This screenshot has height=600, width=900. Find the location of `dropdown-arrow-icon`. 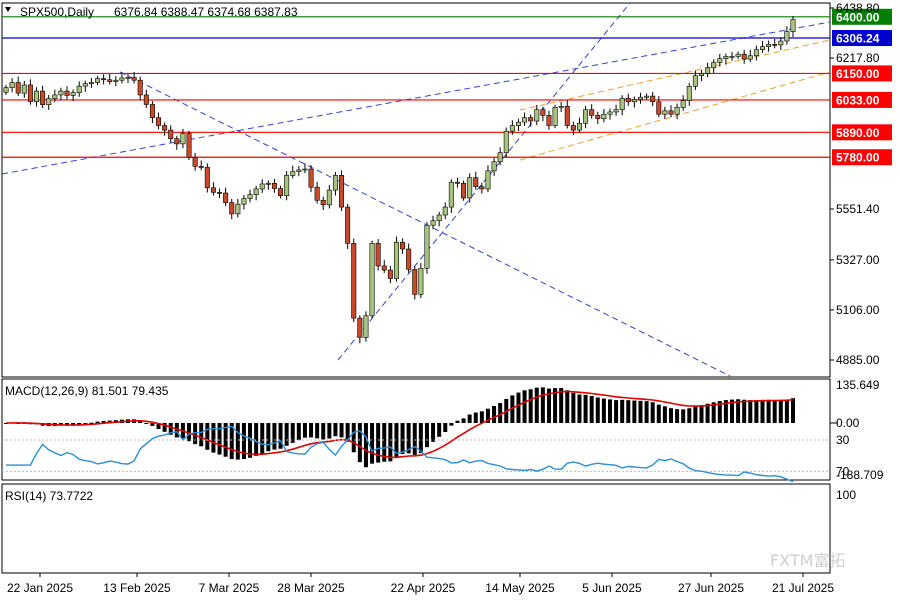

dropdown-arrow-icon is located at coordinates (8, 9).